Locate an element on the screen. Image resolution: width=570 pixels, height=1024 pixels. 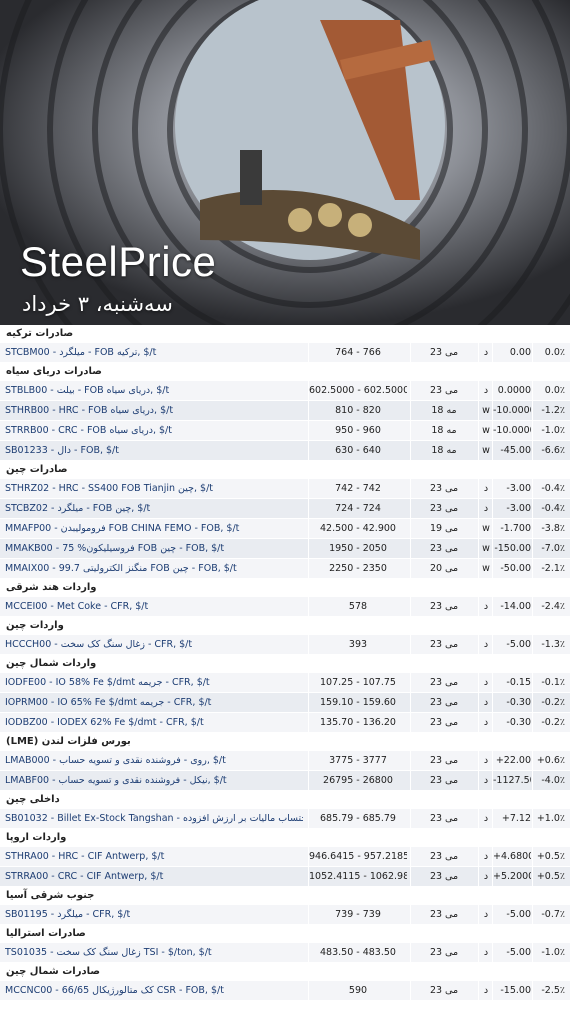
price-date: مه 18 is located at coordinates (443, 411).